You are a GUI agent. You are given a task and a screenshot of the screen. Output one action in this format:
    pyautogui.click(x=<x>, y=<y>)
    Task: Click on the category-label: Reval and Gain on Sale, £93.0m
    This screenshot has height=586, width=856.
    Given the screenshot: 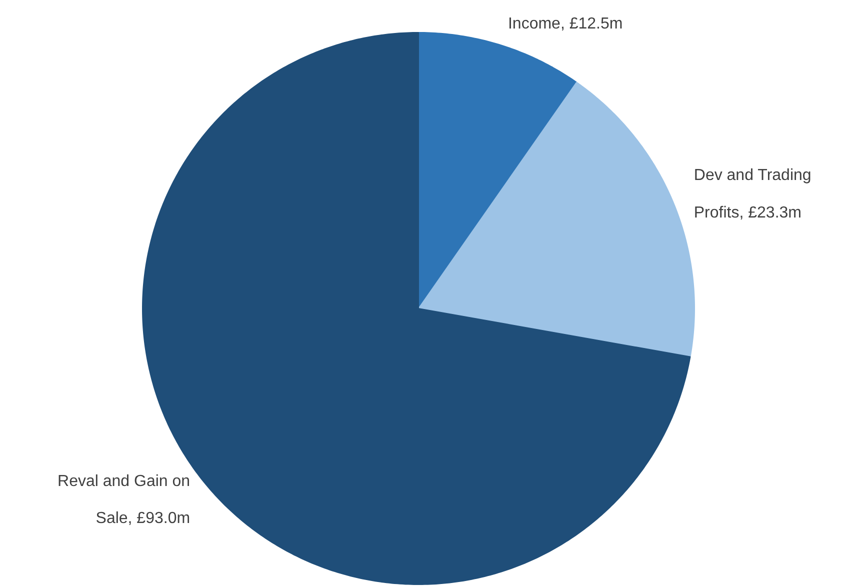 What is the action you would take?
    pyautogui.click(x=124, y=500)
    